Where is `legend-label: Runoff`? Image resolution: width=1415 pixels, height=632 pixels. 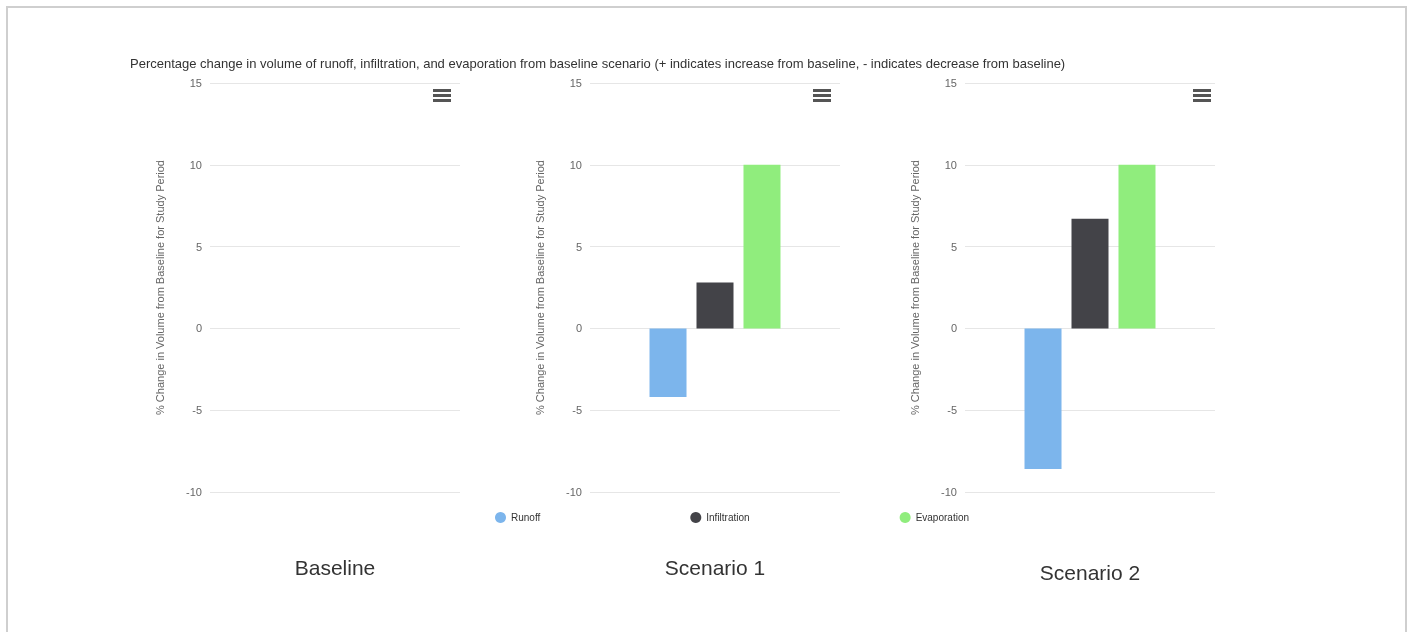
legend-label: Runoff is located at coordinates (526, 517).